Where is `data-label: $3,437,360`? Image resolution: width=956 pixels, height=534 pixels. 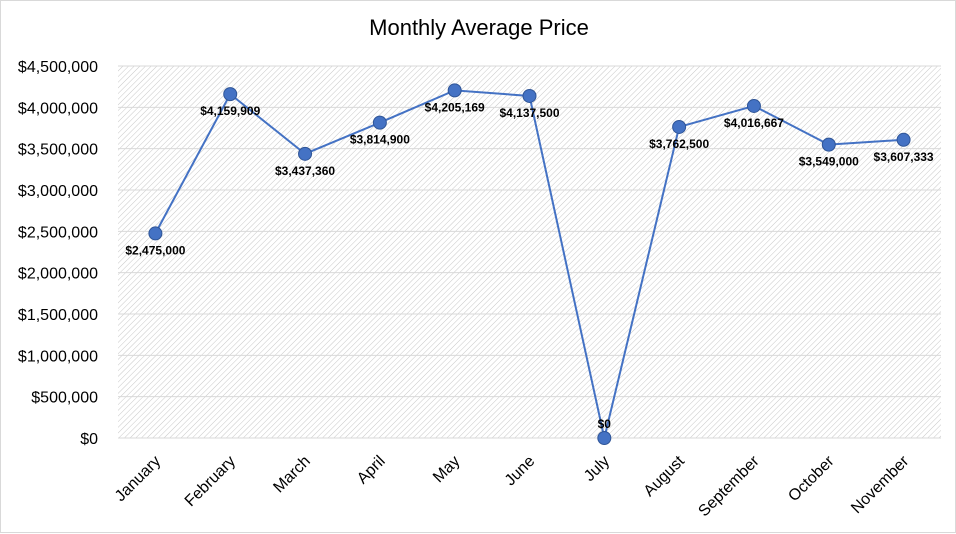 data-label: $3,437,360 is located at coordinates (305, 171).